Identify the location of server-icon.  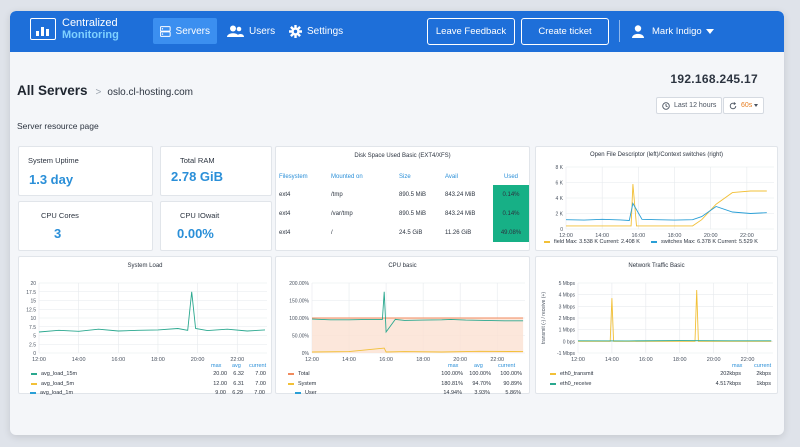
(165, 31).